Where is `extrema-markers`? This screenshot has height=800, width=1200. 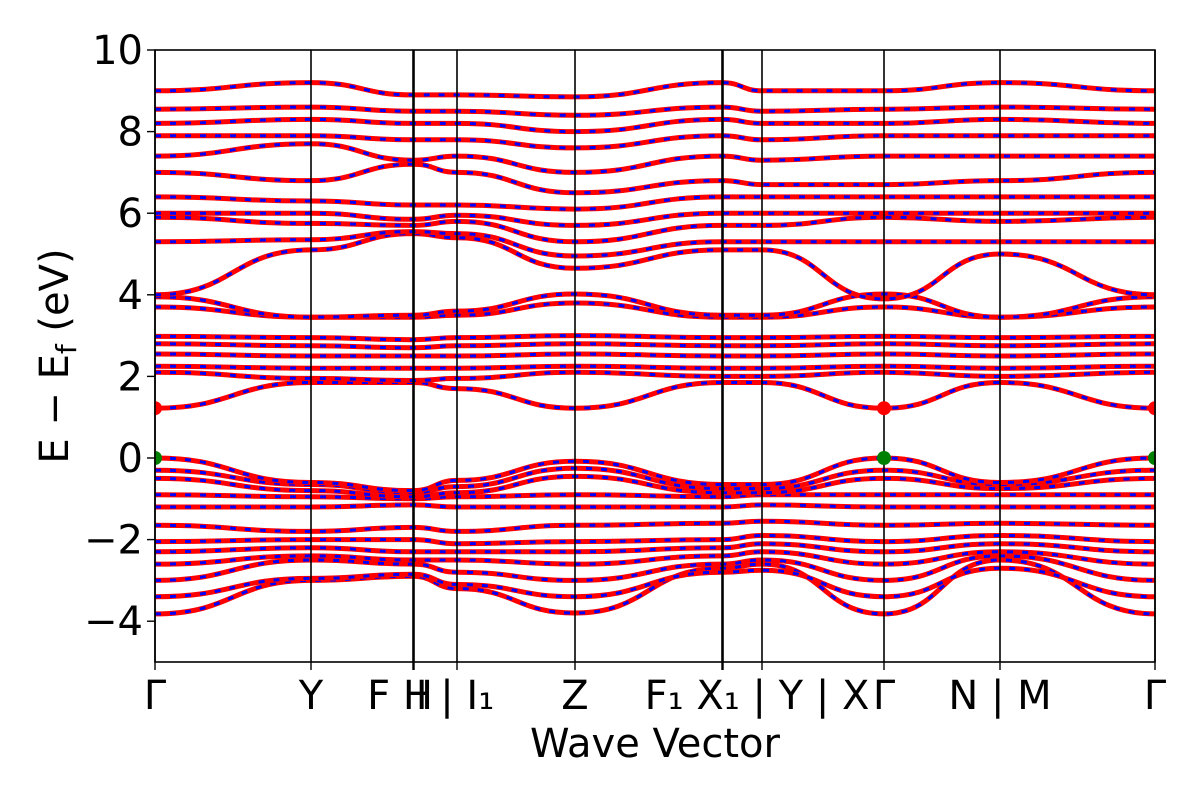
extrema-markers is located at coordinates (655, 433).